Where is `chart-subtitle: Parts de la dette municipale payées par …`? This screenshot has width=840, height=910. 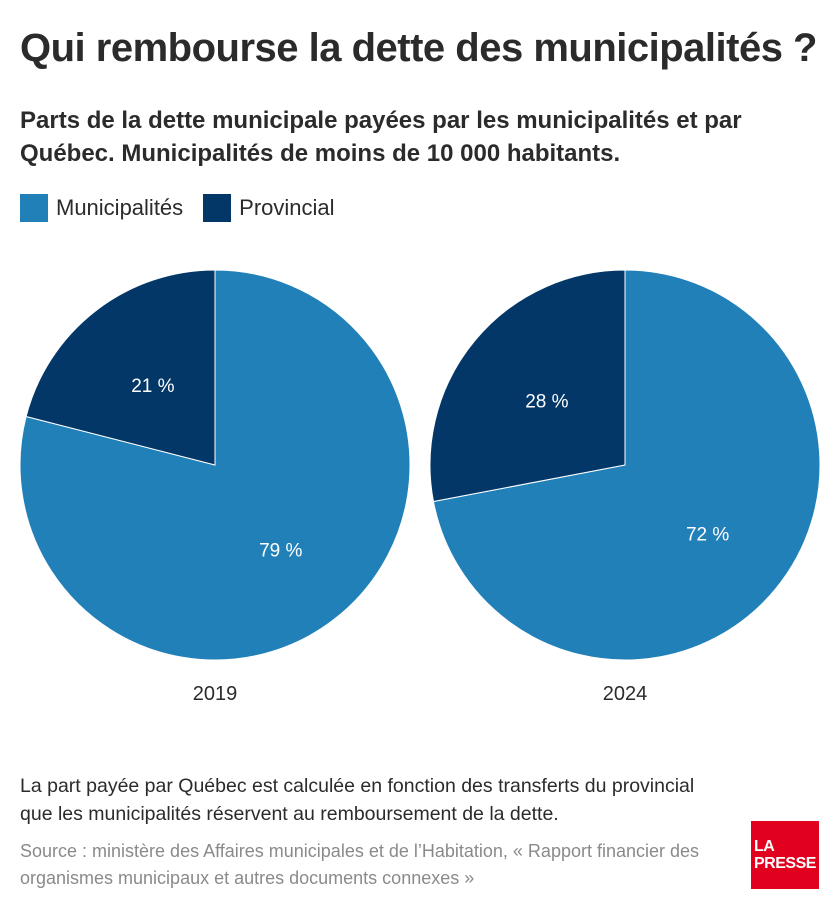 chart-subtitle: Parts de la dette municipale payées par … is located at coordinates (381, 137).